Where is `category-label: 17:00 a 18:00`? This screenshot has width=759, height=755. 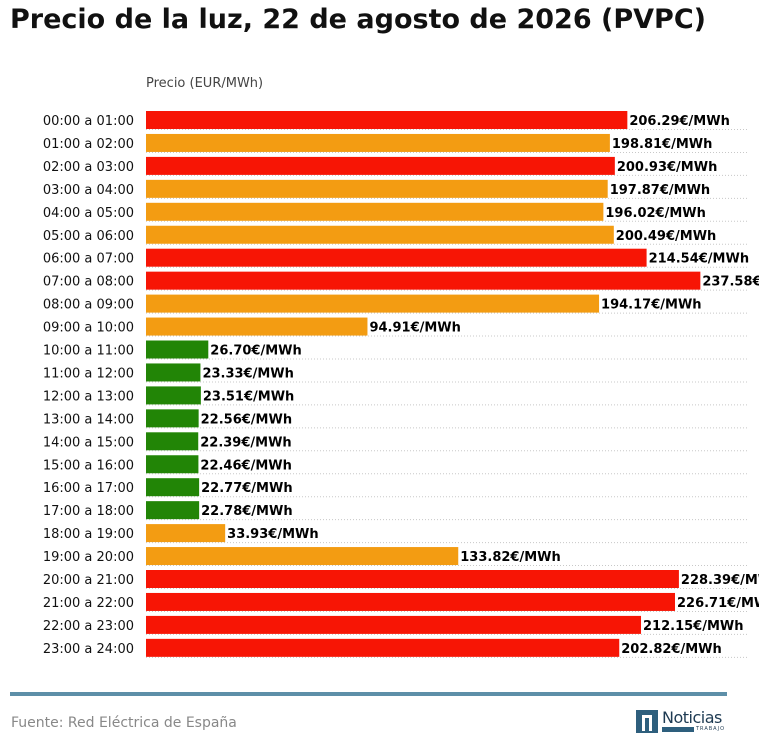
category-label: 17:00 a 18:00 is located at coordinates (88, 511).